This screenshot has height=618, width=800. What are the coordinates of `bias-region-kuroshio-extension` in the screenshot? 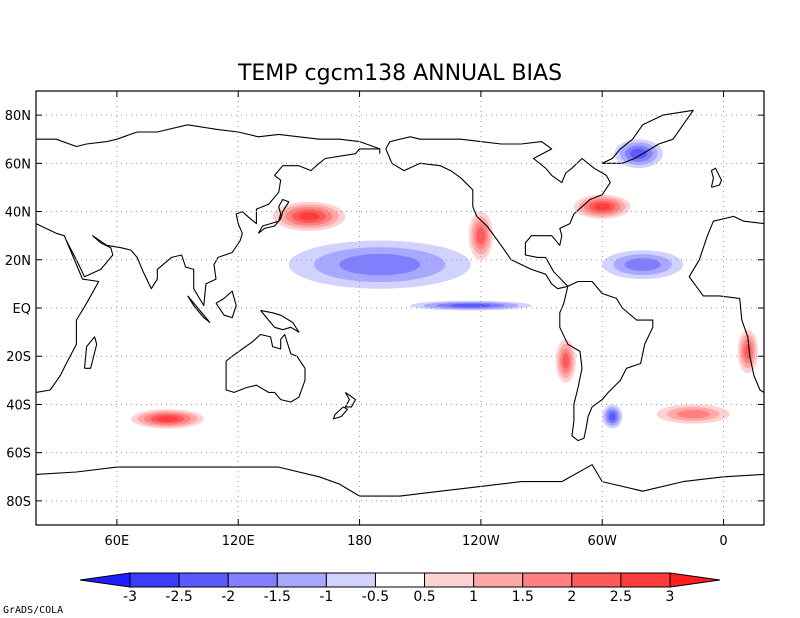 It's located at (309, 216).